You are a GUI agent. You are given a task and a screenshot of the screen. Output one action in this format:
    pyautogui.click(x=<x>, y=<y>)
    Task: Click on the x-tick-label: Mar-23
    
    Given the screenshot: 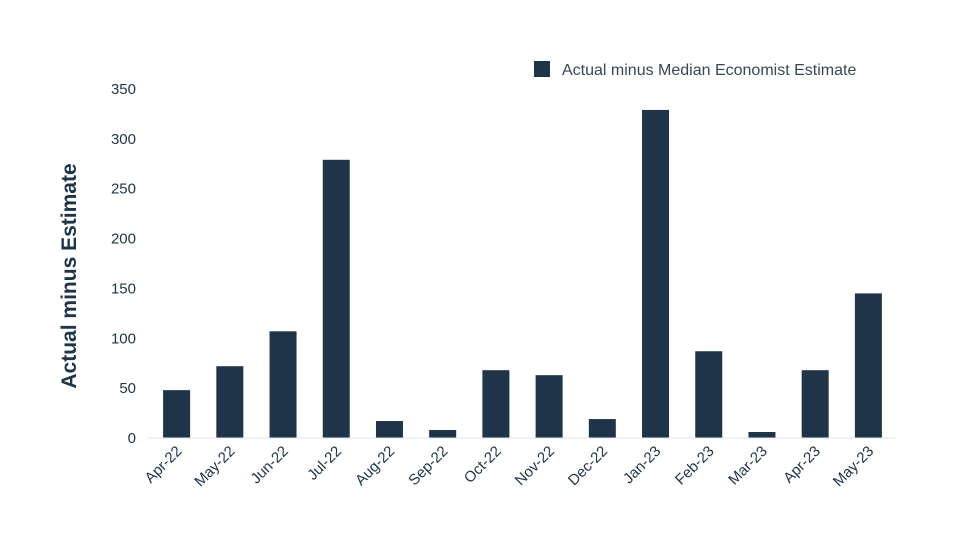 What is the action you would take?
    pyautogui.click(x=748, y=466)
    